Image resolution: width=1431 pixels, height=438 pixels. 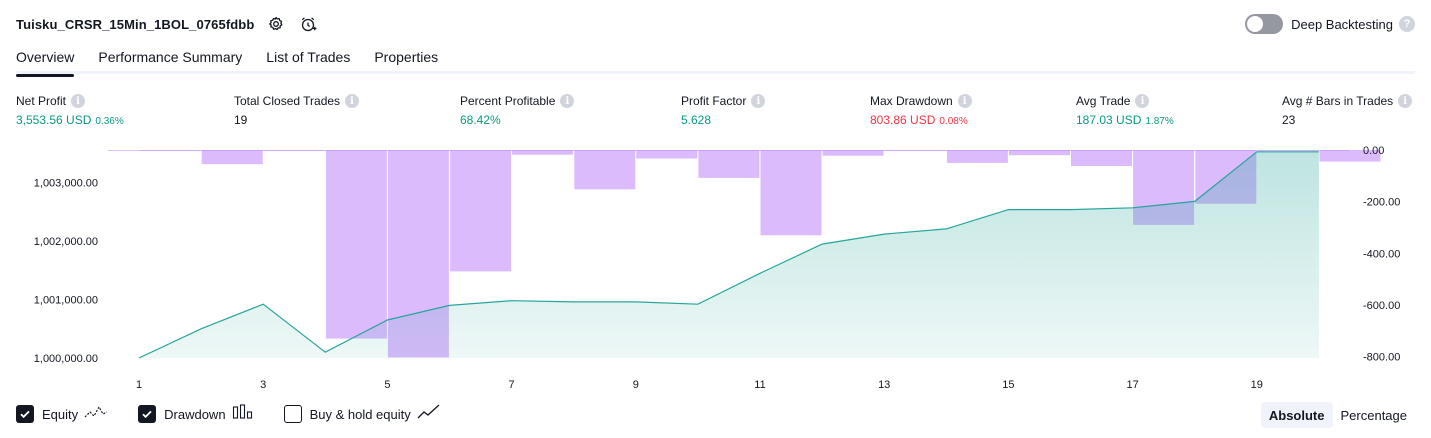 I want to click on legend-drawdown: Drawdown, so click(x=196, y=414).